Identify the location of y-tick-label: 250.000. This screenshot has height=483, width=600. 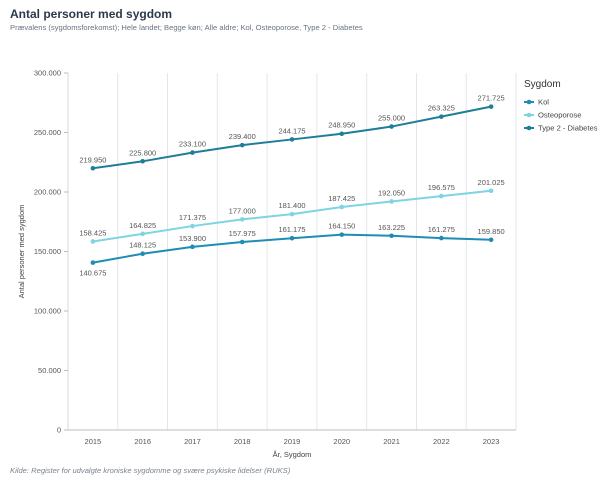
(47, 132).